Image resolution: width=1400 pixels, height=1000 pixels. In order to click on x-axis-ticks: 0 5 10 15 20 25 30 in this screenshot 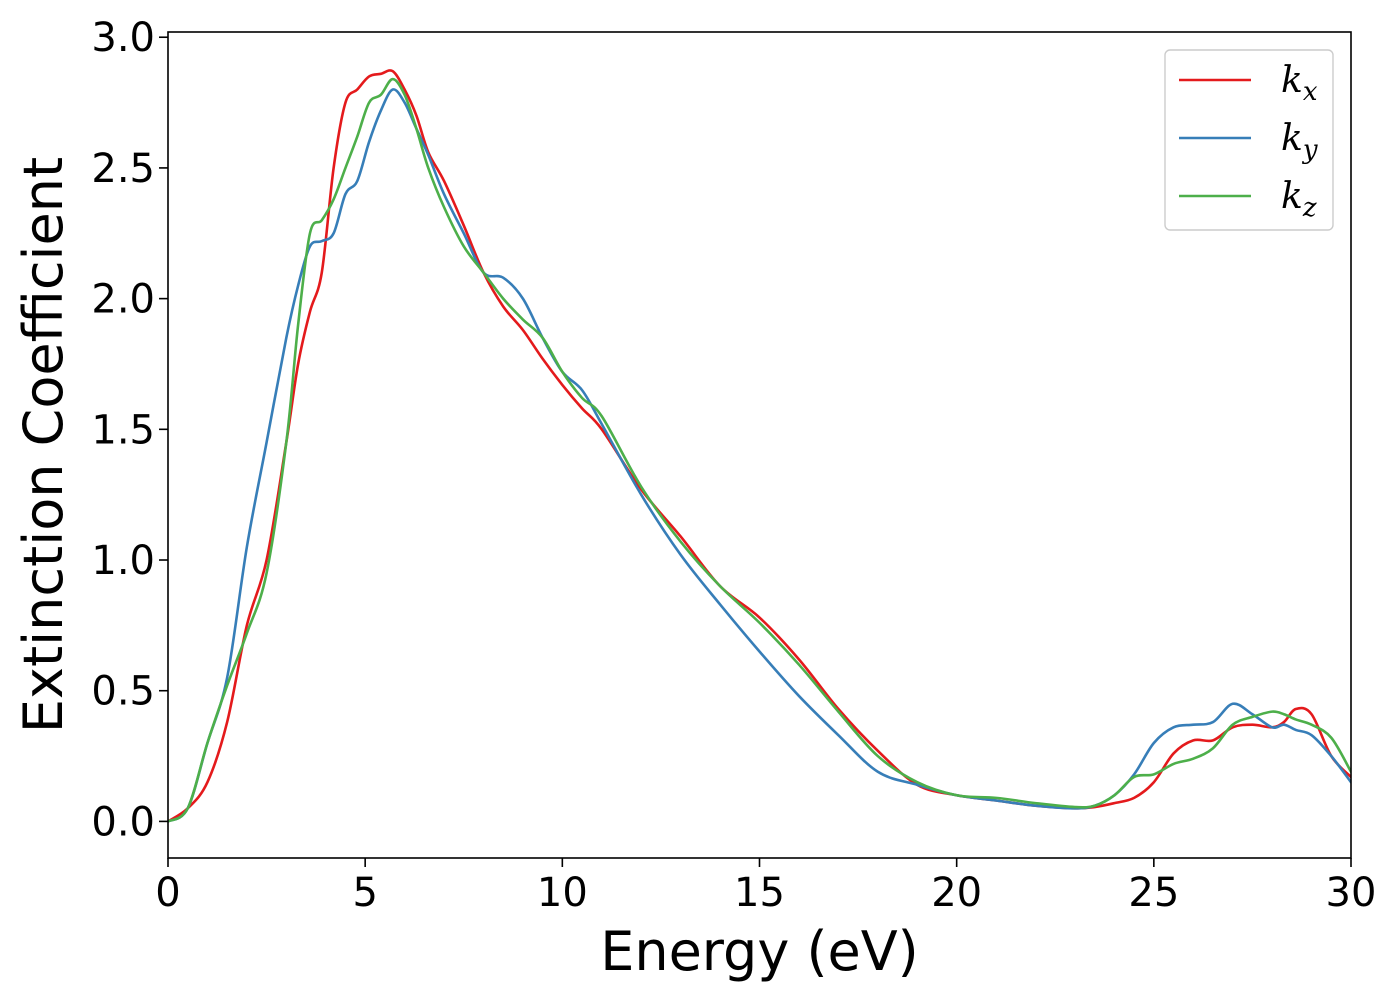, I will do `click(765, 887)`.